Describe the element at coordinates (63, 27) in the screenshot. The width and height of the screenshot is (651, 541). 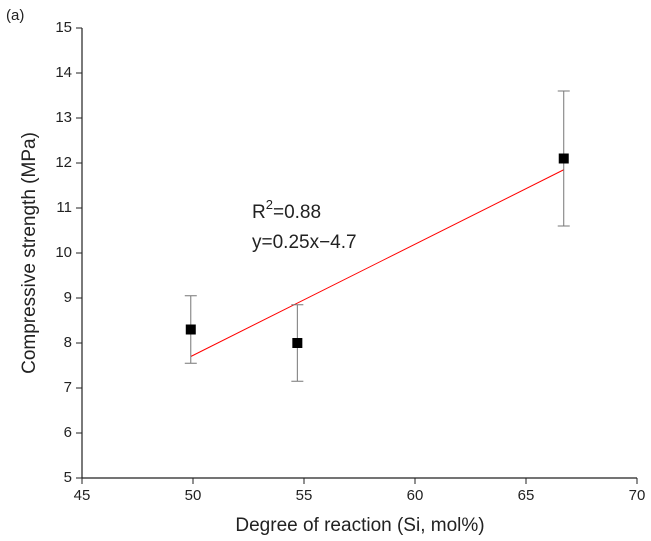
I see `y-tick-label: 15` at that location.